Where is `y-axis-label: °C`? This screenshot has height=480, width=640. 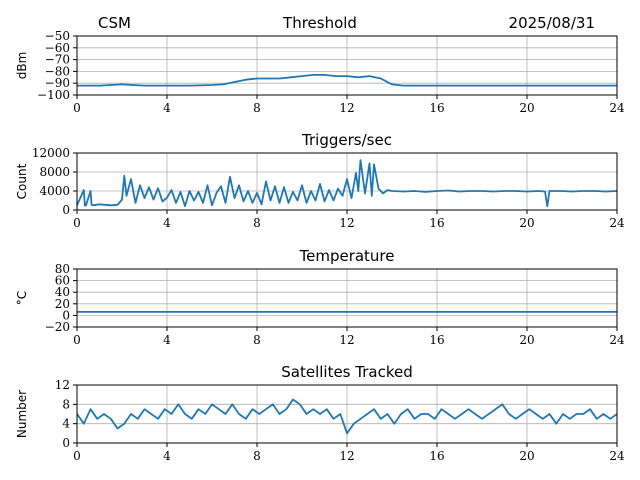
y-axis-label: °C is located at coordinates (22, 298).